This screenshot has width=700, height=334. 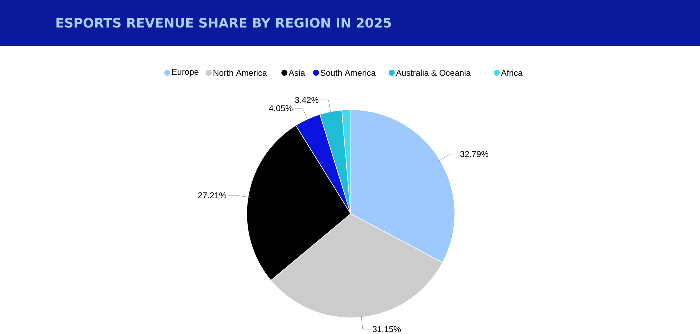 What do you see at coordinates (297, 73) in the screenshot?
I see `legend-label: Asia` at bounding box center [297, 73].